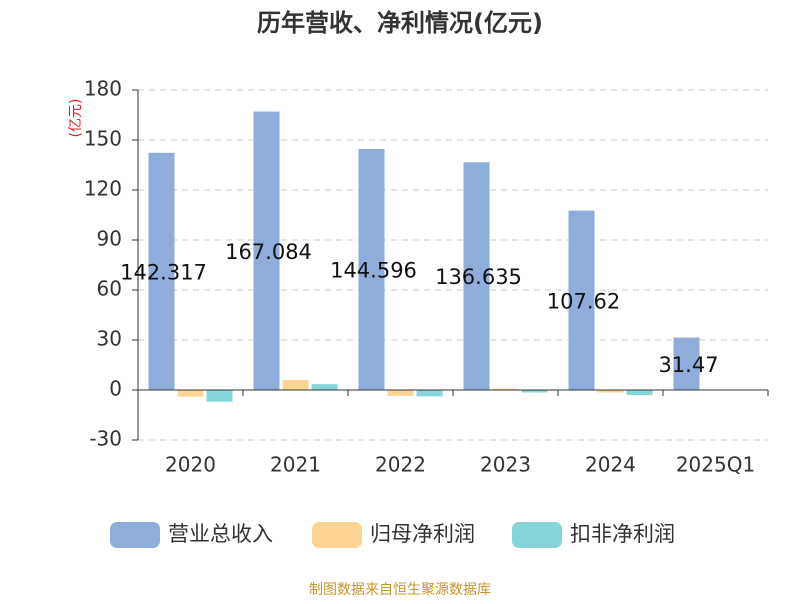 The width and height of the screenshot is (800, 604). I want to click on y-axis-label: (亿元), so click(76, 118).